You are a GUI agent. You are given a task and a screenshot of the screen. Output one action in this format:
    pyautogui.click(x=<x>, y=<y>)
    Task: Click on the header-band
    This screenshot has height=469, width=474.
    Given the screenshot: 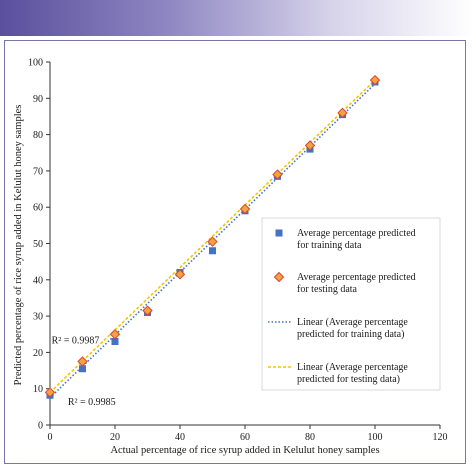 What is the action you would take?
    pyautogui.click(x=237, y=18)
    